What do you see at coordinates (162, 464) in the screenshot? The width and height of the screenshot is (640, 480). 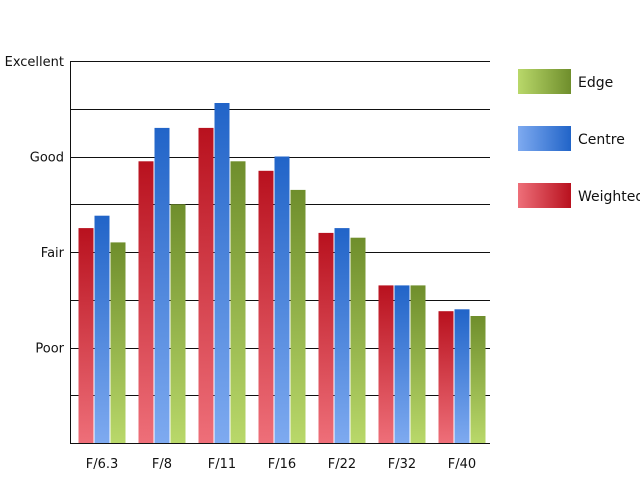 I see `x-tick-label: F/8` at bounding box center [162, 464].